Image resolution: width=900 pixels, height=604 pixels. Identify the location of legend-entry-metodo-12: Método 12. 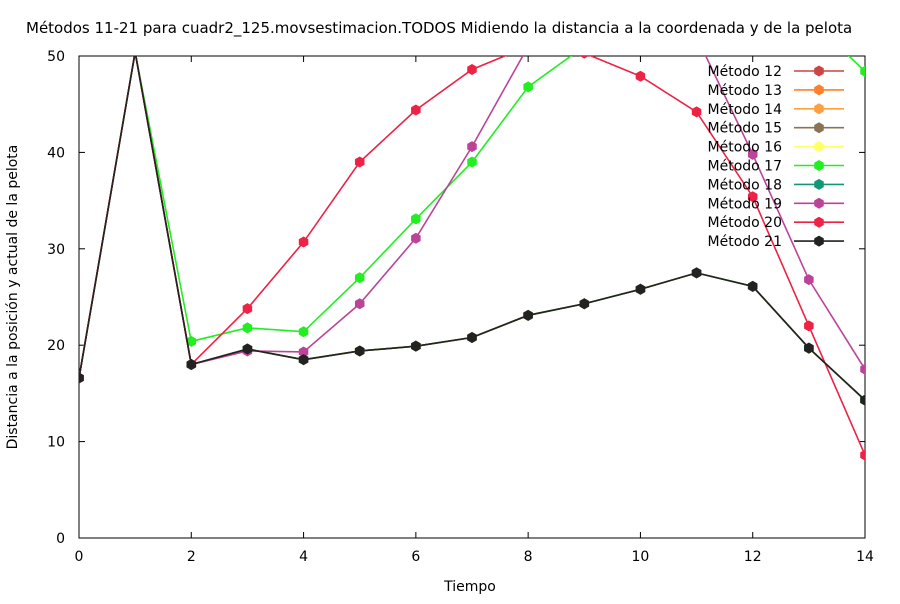
(776, 72).